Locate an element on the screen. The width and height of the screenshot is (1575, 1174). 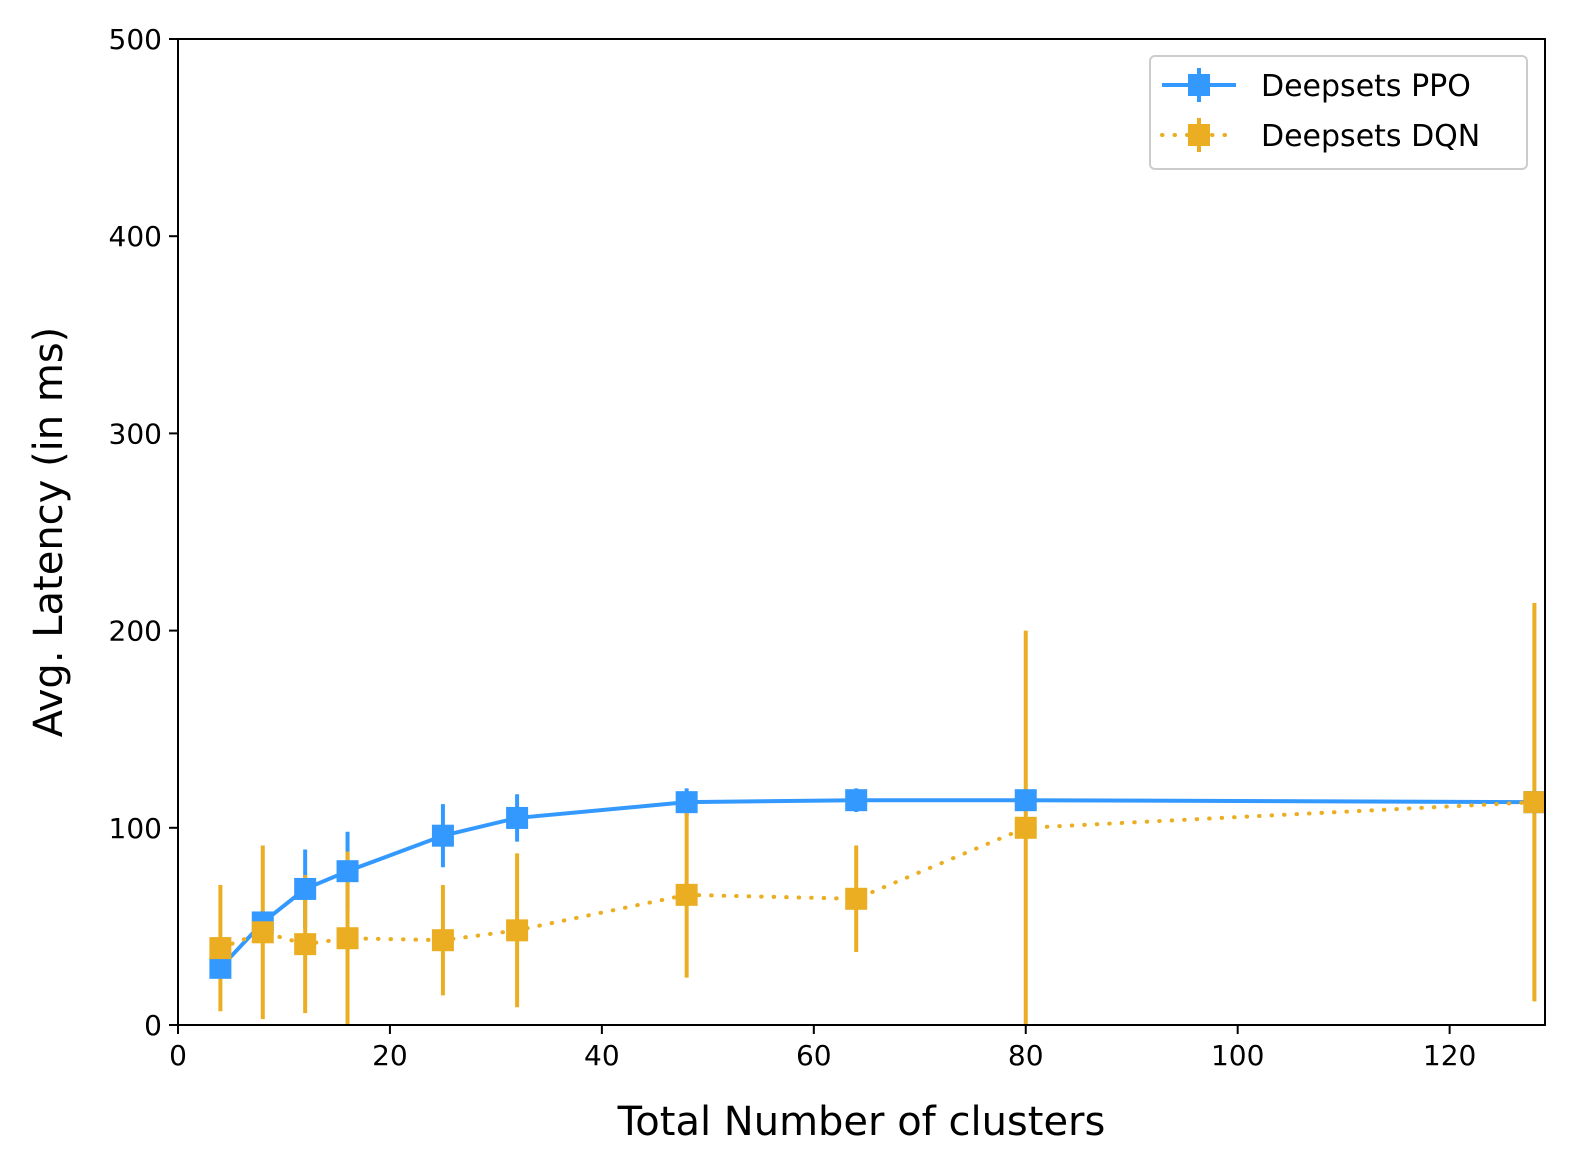
series-1-line is located at coordinates (876, 884).